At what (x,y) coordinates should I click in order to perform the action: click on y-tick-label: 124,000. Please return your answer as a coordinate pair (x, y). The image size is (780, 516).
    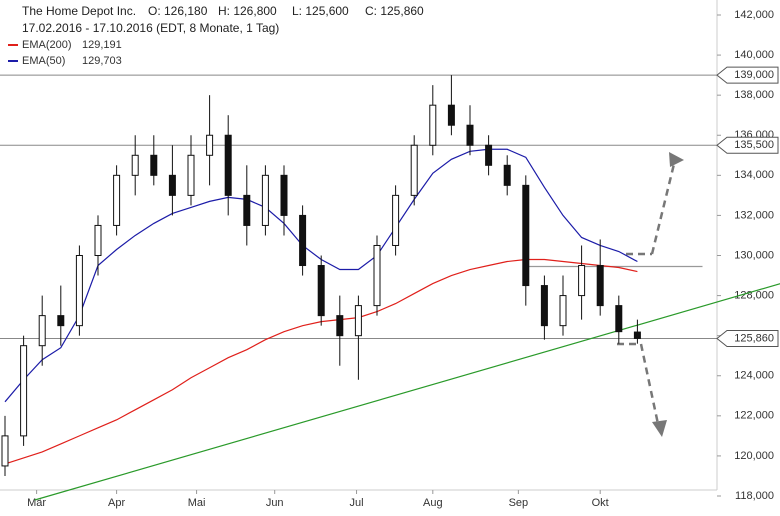
    Looking at the image, I should click on (754, 376).